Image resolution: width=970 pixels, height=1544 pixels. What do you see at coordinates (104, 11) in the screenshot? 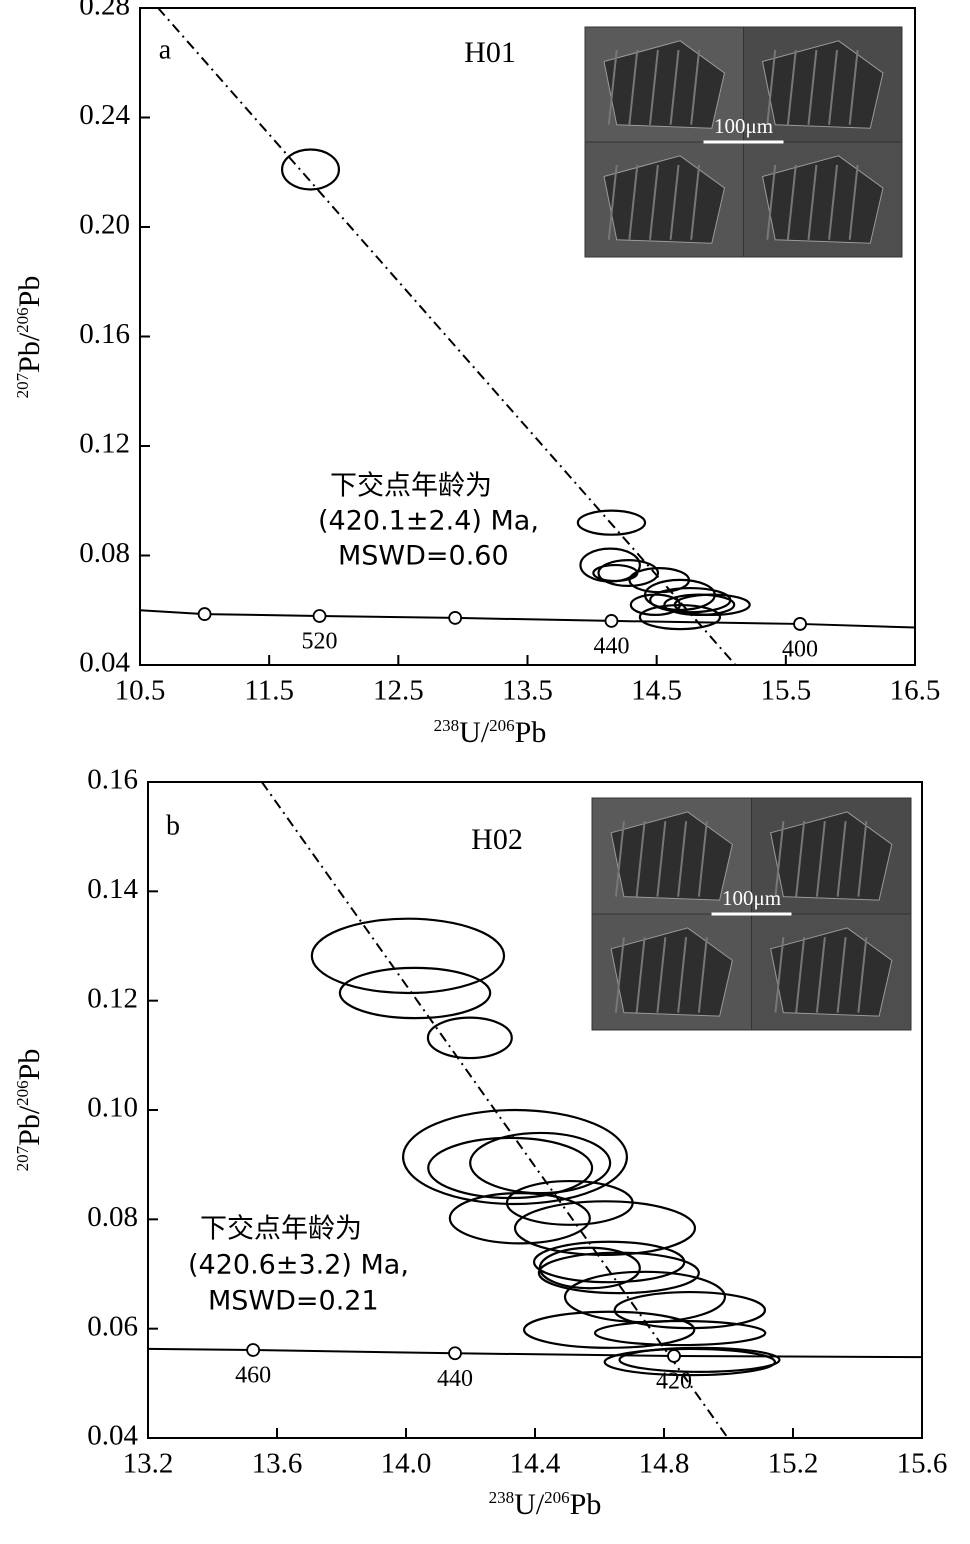
I see `y-tick-label: 0.28` at bounding box center [104, 11].